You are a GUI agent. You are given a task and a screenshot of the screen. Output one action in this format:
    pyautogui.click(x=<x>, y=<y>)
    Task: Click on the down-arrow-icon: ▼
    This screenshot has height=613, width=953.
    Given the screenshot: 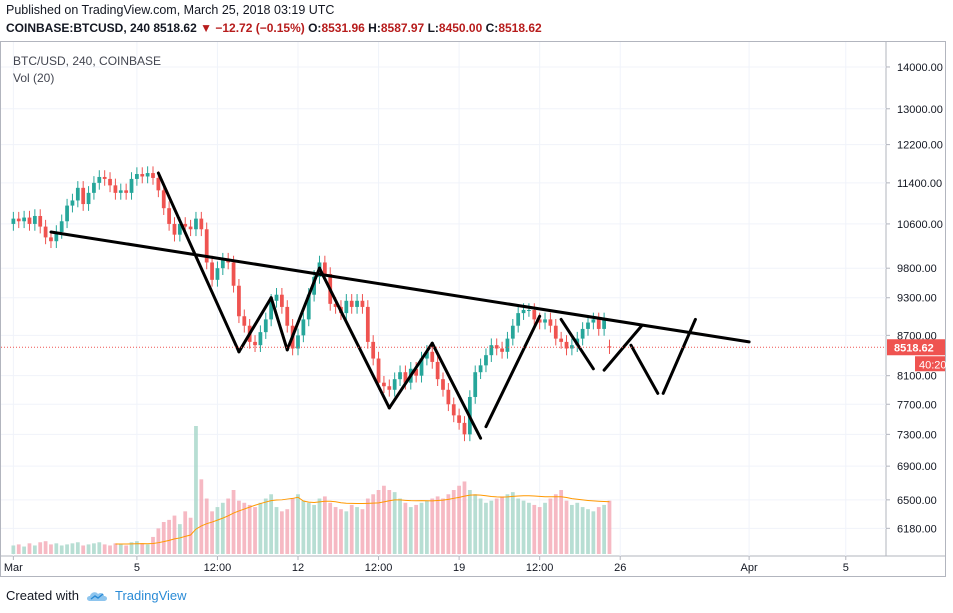 What is the action you would take?
    pyautogui.click(x=206, y=28)
    